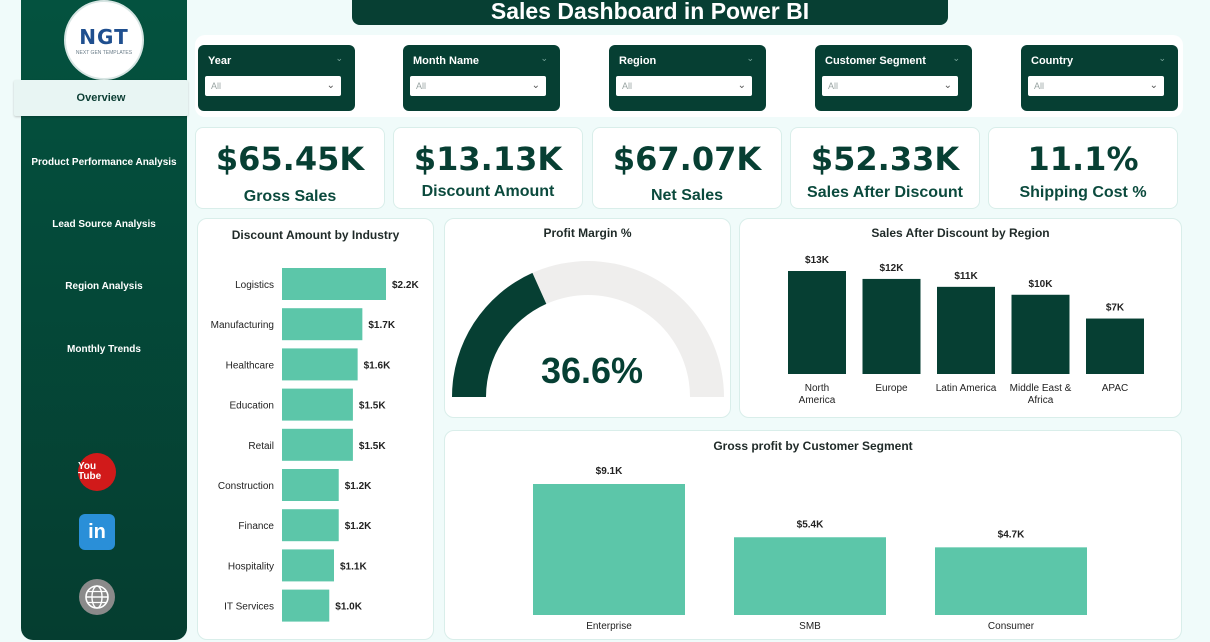 This screenshot has width=1210, height=642. I want to click on category-label: Education, so click(252, 406).